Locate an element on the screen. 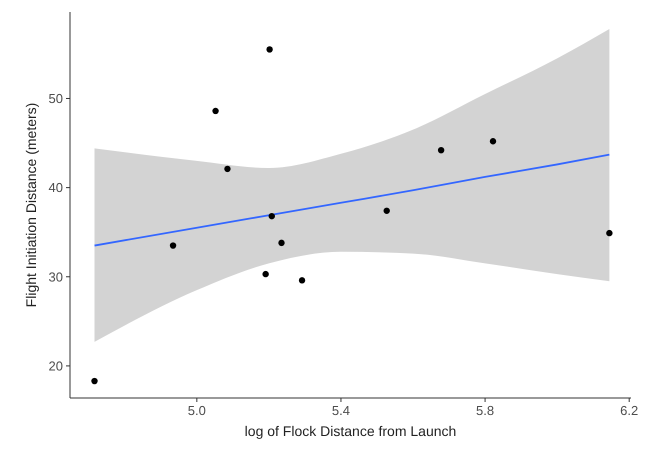 This screenshot has width=653, height=456. y-tick-label: 20 is located at coordinates (55, 366).